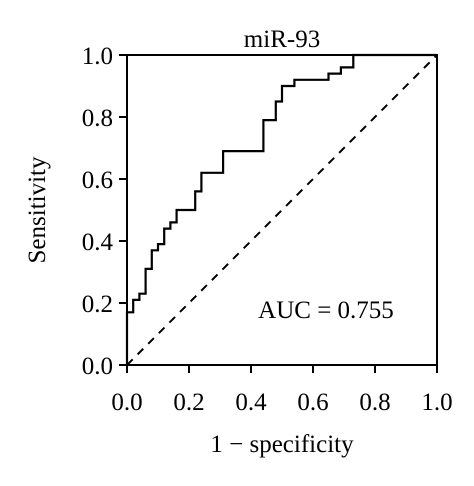  What do you see at coordinates (282, 444) in the screenshot?
I see `x-axis-title: 1 − specificity` at bounding box center [282, 444].